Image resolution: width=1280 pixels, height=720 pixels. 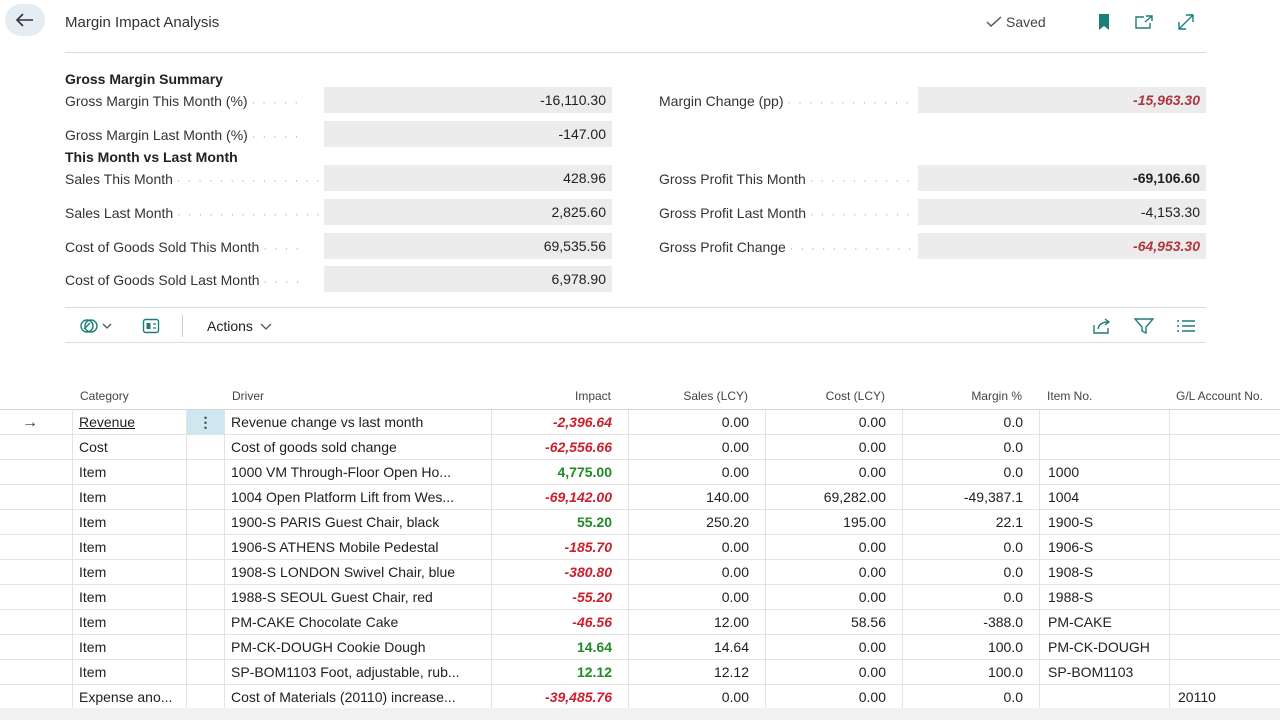 What do you see at coordinates (971, 622) in the screenshot?
I see `cell-margin: -388.0` at bounding box center [971, 622].